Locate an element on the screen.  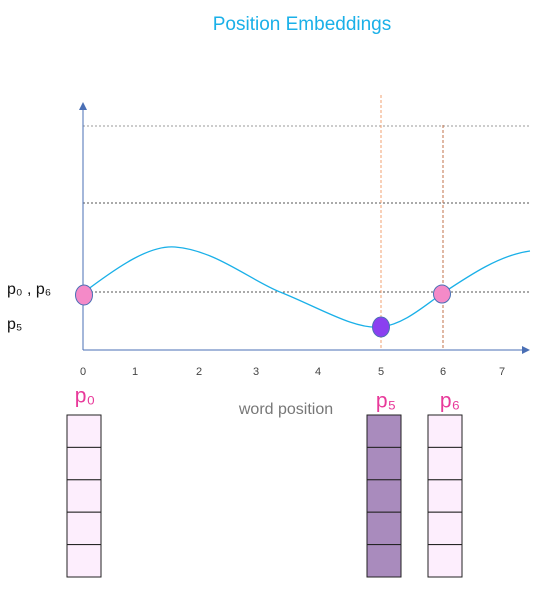
curve is located at coordinates (306, 287).